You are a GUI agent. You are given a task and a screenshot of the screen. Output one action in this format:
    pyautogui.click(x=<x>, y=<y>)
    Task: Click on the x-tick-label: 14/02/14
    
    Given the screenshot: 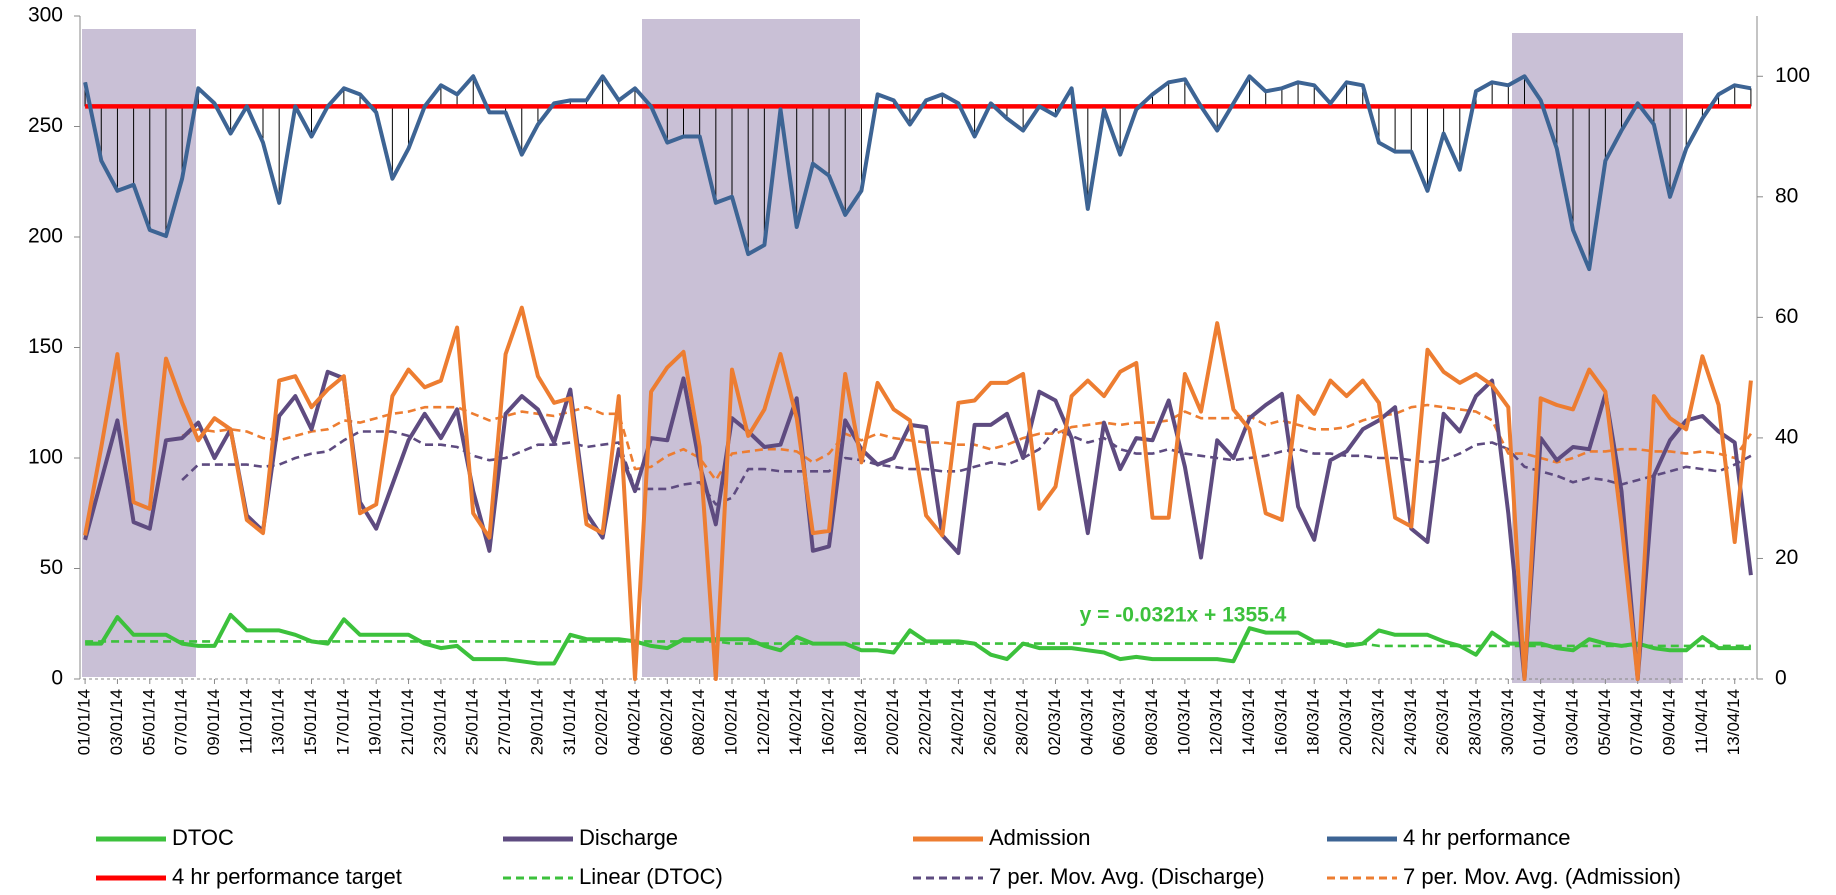 What is the action you would take?
    pyautogui.click(x=795, y=722)
    